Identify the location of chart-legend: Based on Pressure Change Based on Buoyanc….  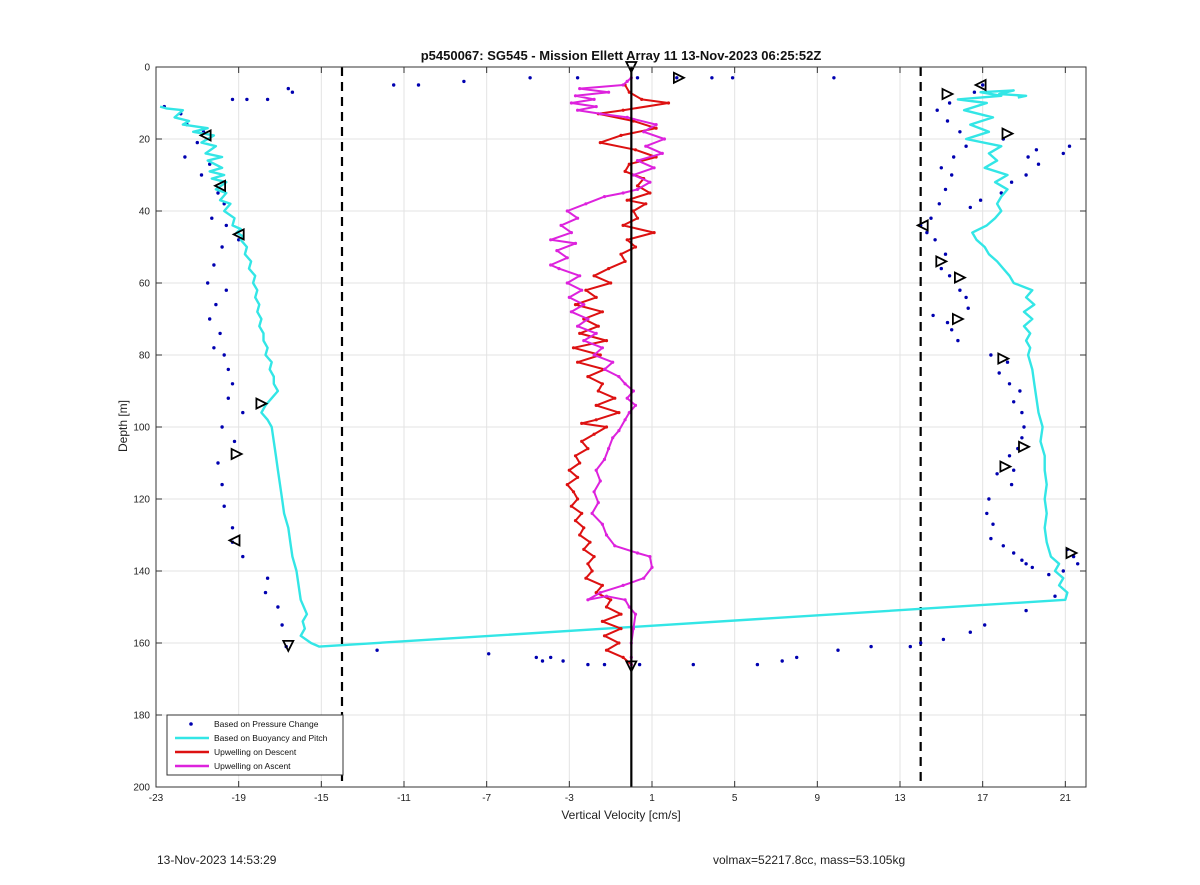
(255, 745).